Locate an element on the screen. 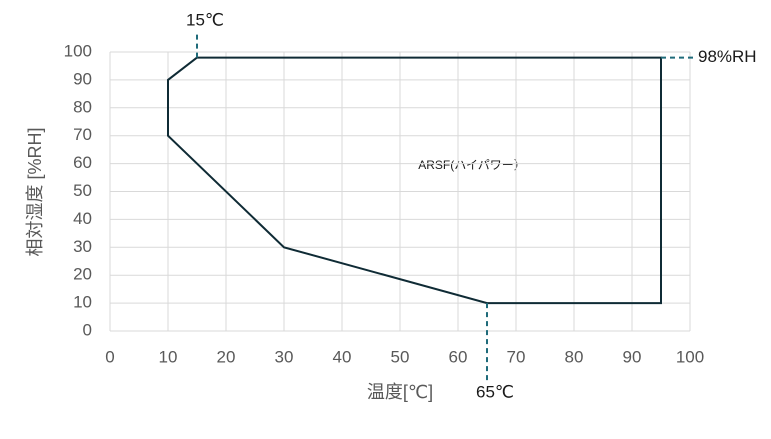  y-tick-label: 90 is located at coordinates (82, 78).